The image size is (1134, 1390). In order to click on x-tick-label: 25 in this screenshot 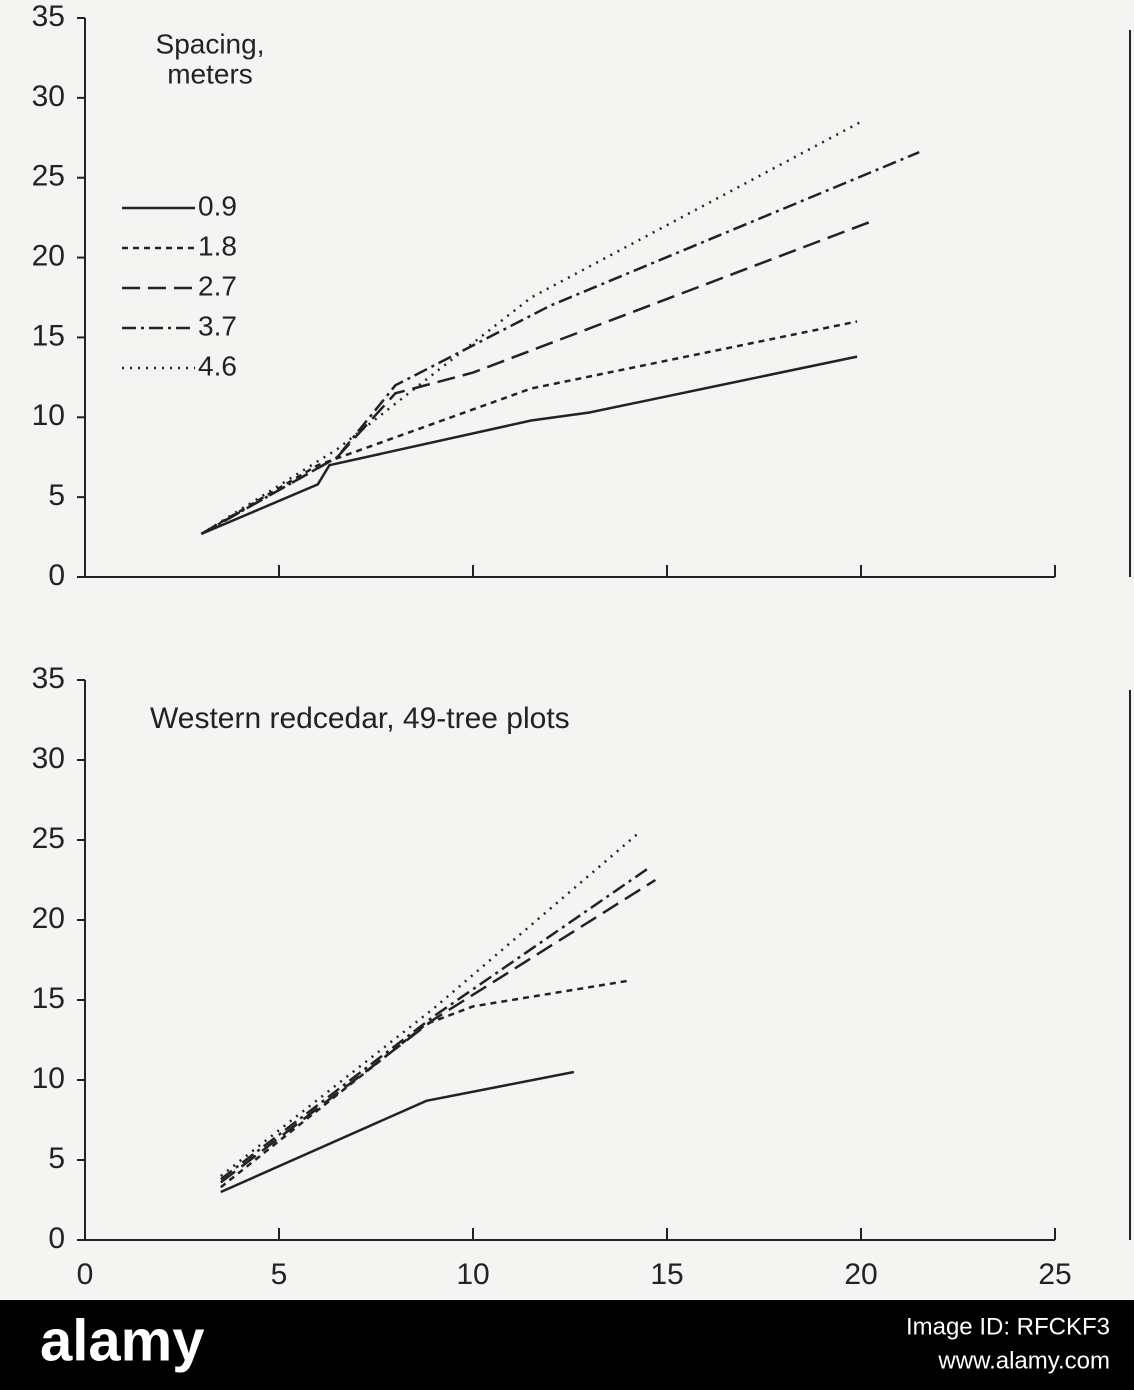, I will do `click(1054, 1274)`.